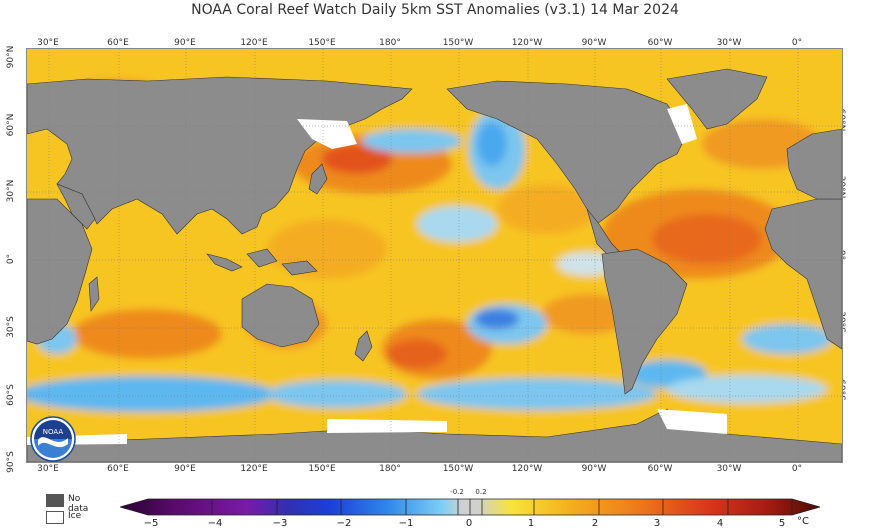 The image size is (870, 532). What do you see at coordinates (594, 469) in the screenshot?
I see `lon-tick-bottom: 90°W` at bounding box center [594, 469].